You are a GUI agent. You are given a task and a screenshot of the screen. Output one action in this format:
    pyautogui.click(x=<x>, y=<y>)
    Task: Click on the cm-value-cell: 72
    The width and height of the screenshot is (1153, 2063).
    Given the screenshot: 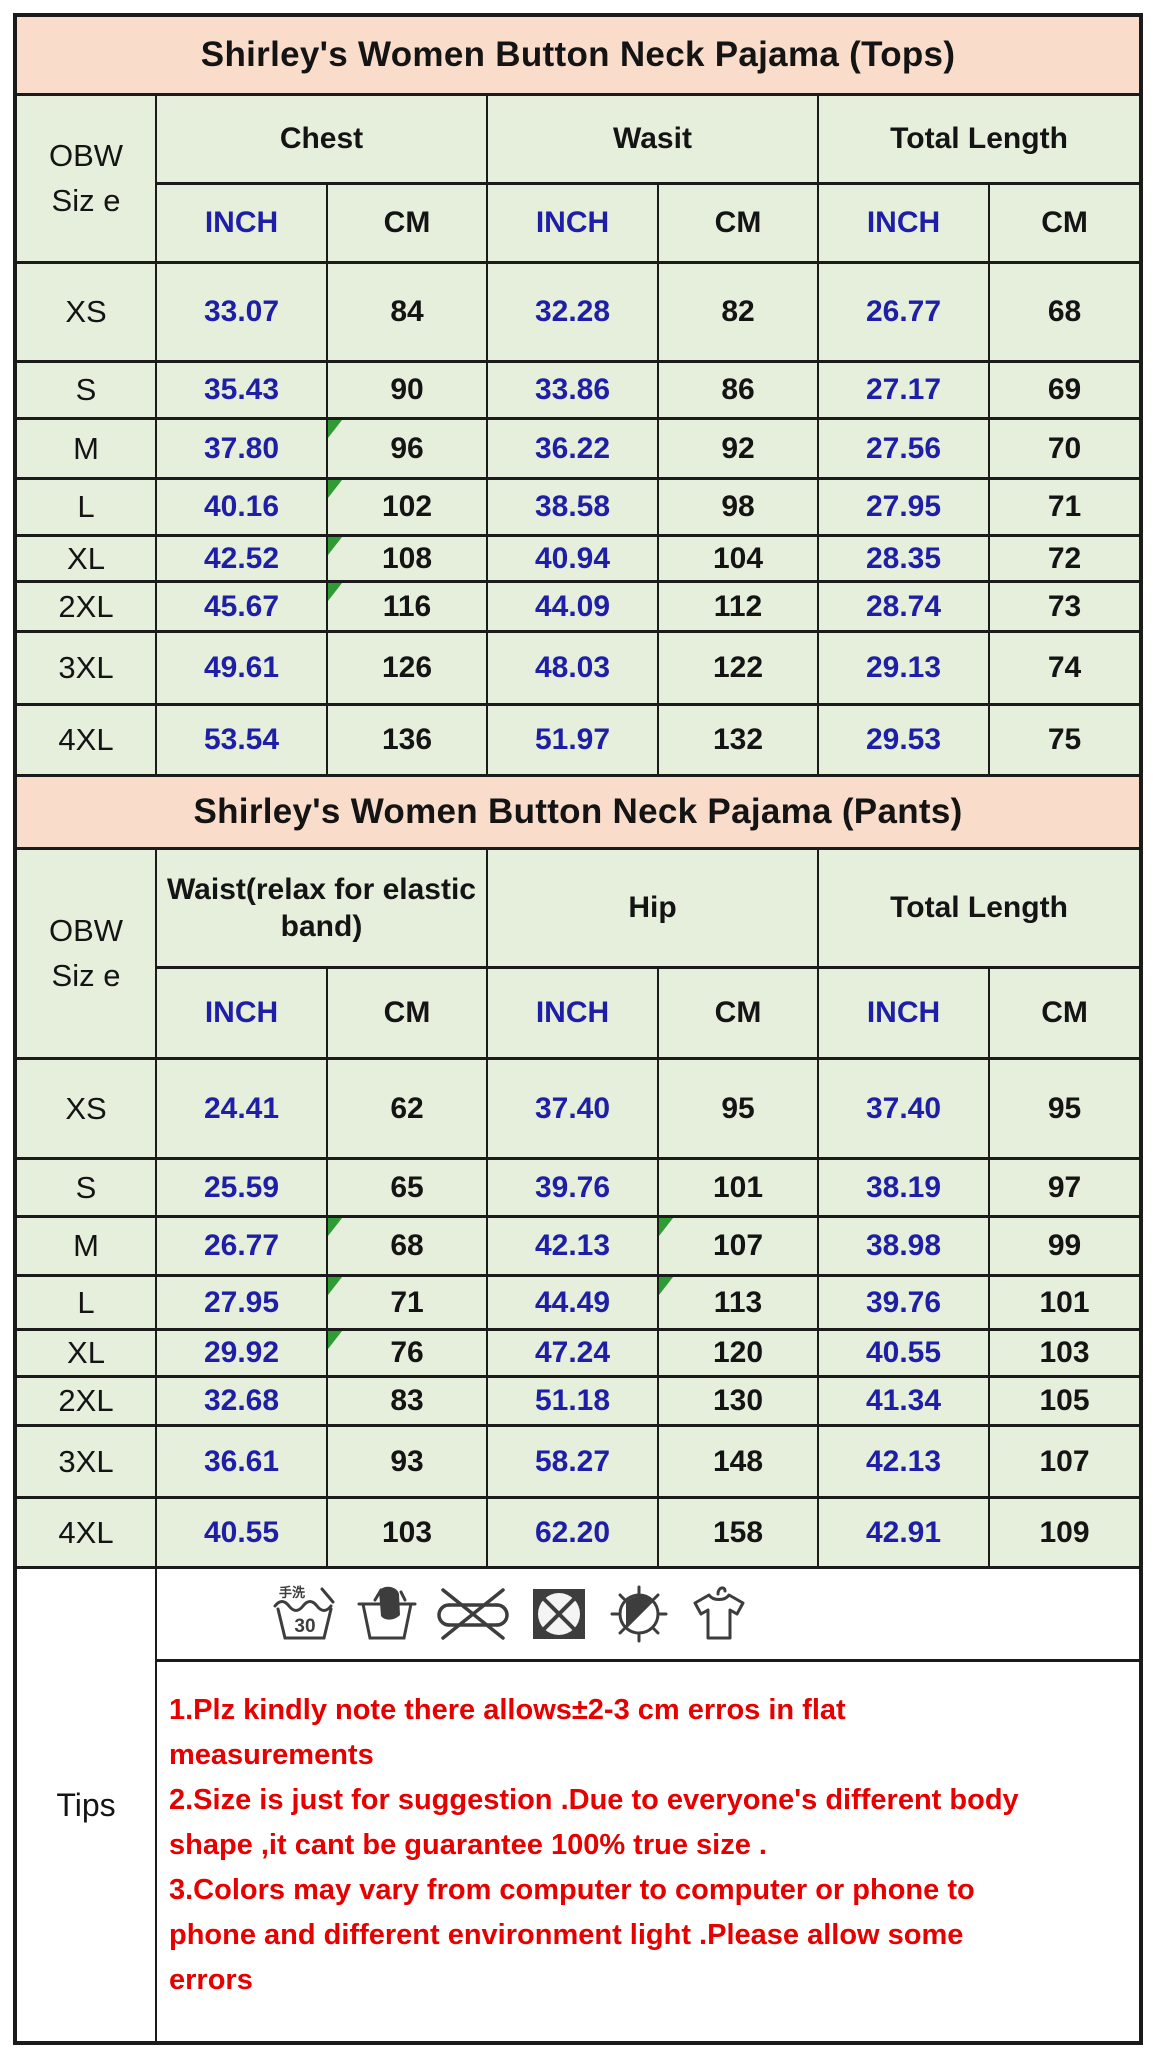 What is the action you would take?
    pyautogui.click(x=1065, y=558)
    